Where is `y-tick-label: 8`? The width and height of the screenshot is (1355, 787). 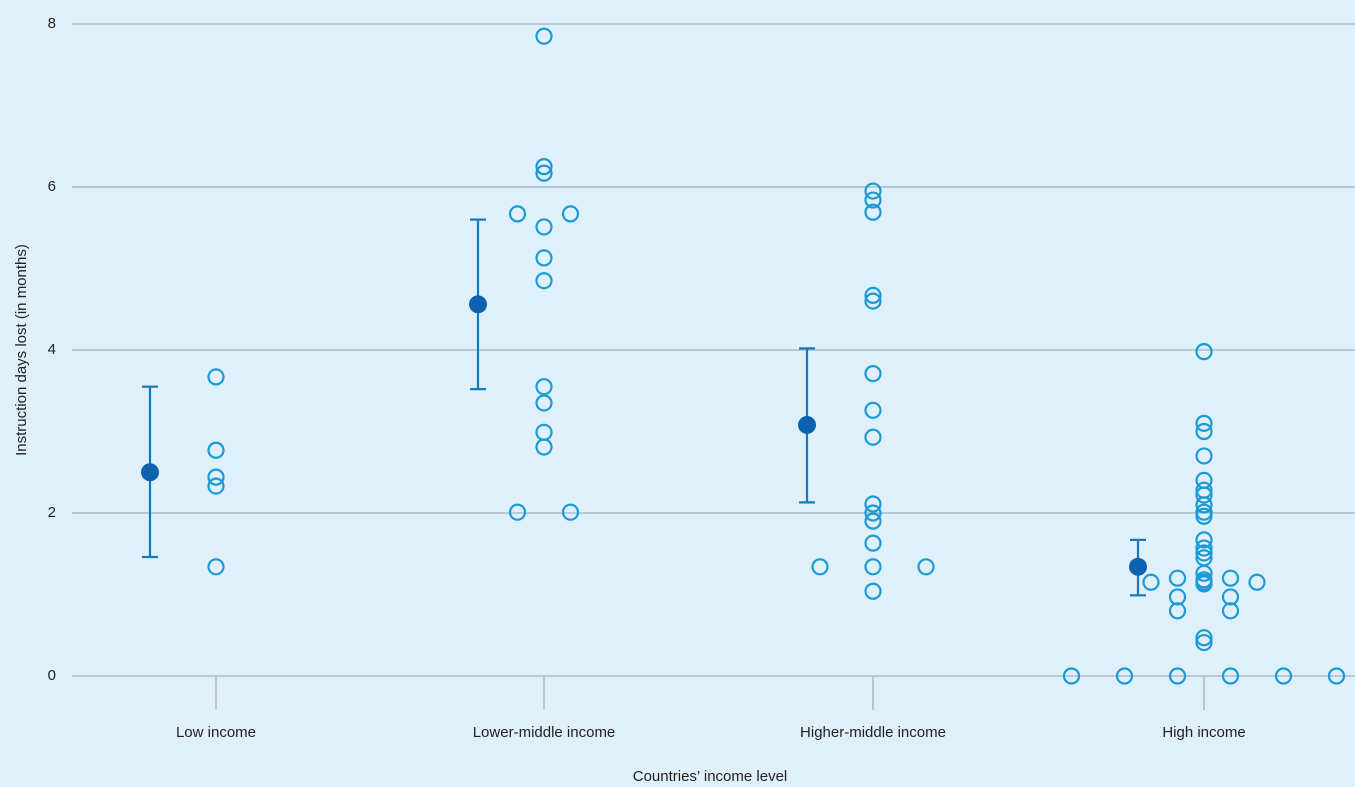 y-tick-label: 8 is located at coordinates (52, 23).